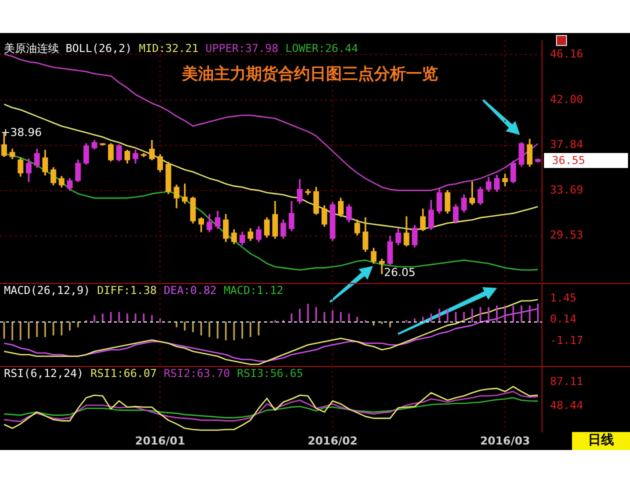 Image resolution: width=630 pixels, height=487 pixels. What do you see at coordinates (567, 340) in the screenshot?
I see `y-tick-label: -1.17` at bounding box center [567, 340].